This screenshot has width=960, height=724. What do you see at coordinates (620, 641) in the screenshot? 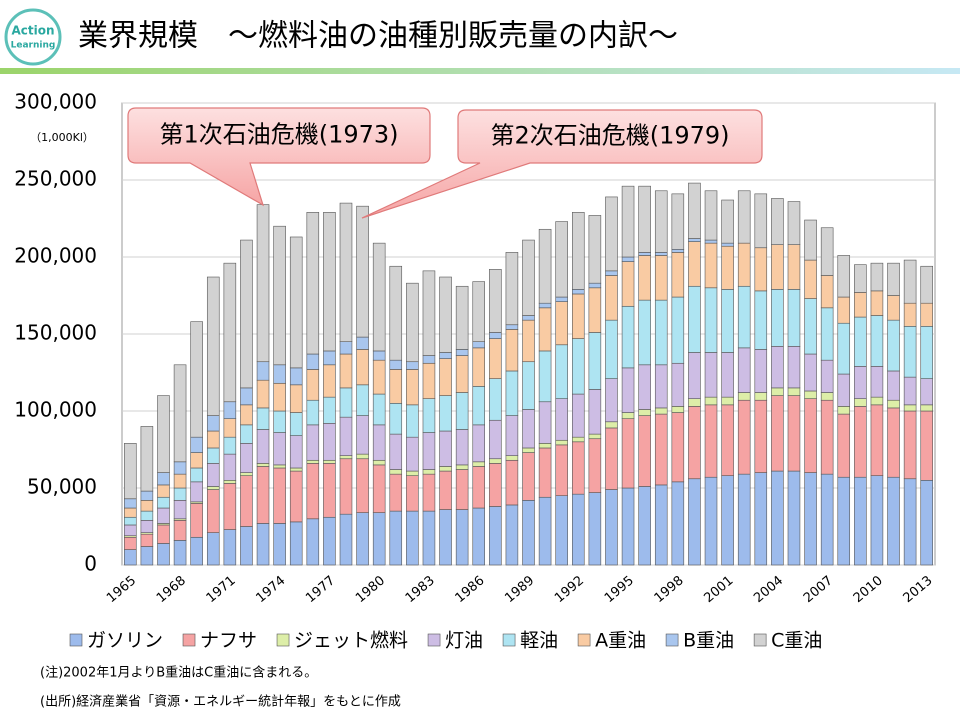
I see `legend-label: A重油` at bounding box center [620, 641].